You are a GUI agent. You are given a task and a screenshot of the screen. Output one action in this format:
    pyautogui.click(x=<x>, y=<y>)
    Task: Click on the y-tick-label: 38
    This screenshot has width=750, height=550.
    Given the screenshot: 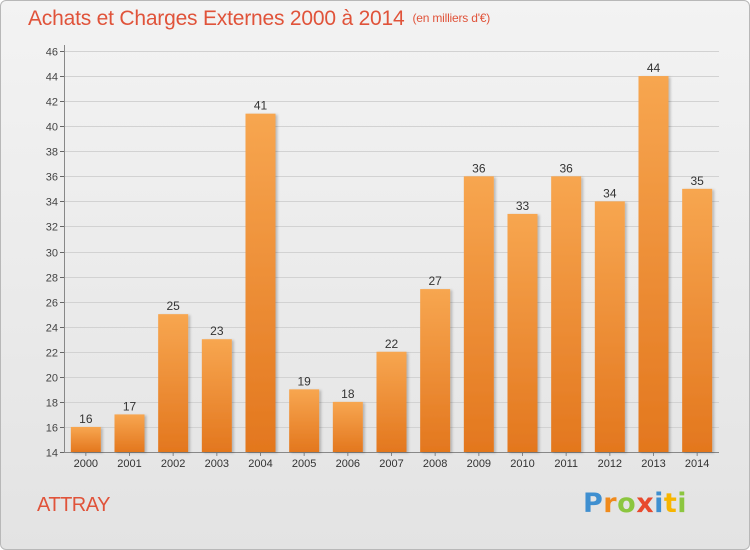 What is the action you would take?
    pyautogui.click(x=52, y=153)
    